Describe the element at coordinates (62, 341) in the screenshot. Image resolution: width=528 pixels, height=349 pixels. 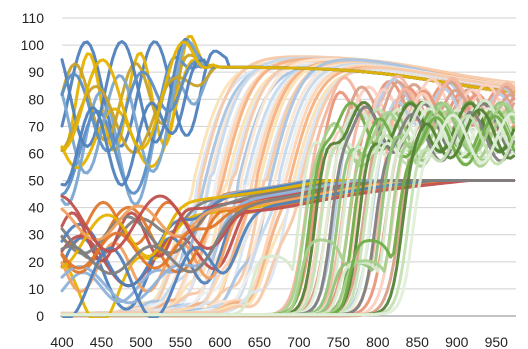
I see `x-tick-label: 400` at that location.